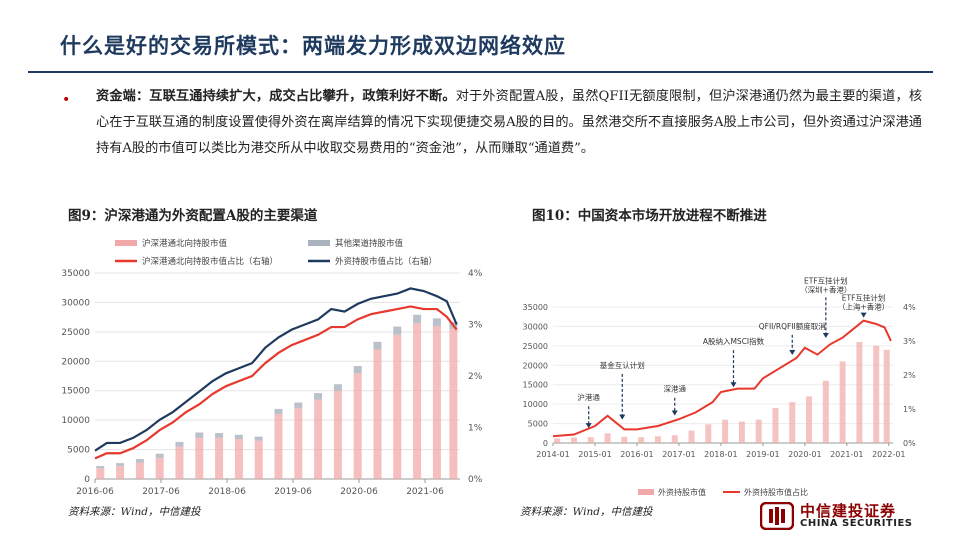 The image size is (960, 540). Describe the element at coordinates (535, 404) in the screenshot. I see `fig10-ytick-left: 10000` at that location.